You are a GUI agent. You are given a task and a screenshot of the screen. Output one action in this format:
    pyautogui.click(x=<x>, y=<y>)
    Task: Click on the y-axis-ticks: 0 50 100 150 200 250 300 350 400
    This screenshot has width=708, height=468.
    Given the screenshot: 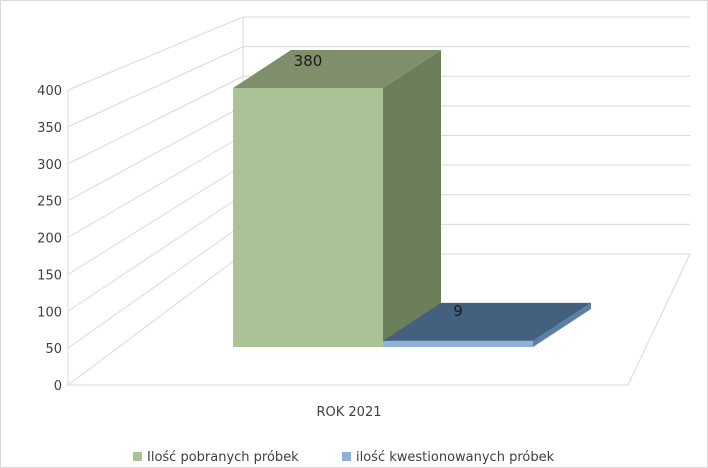 What is the action you would take?
    pyautogui.click(x=49, y=239)
    